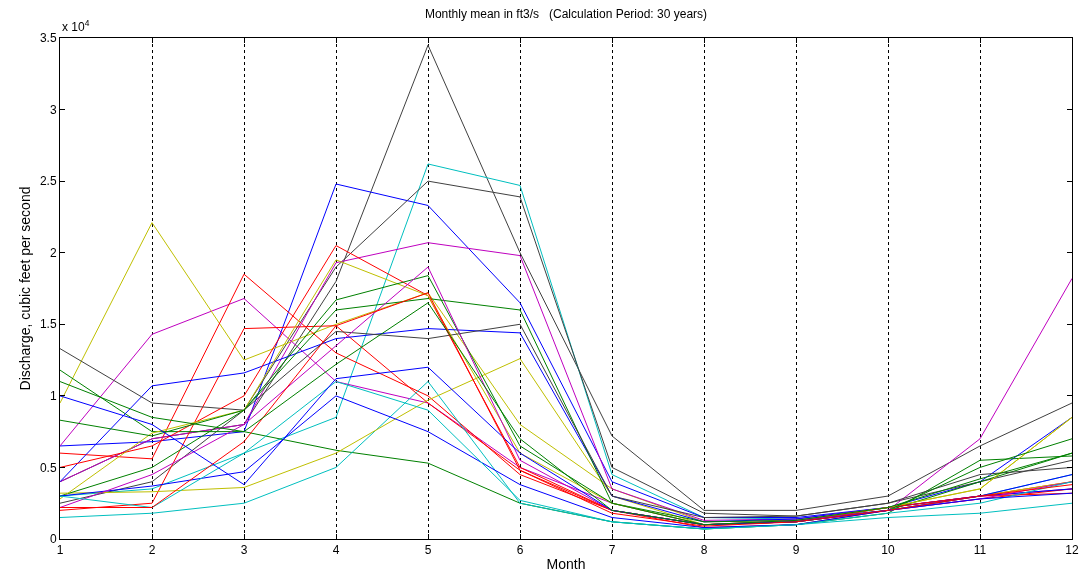 The image size is (1091, 582). I want to click on y-tick-label: 1, so click(53, 396).